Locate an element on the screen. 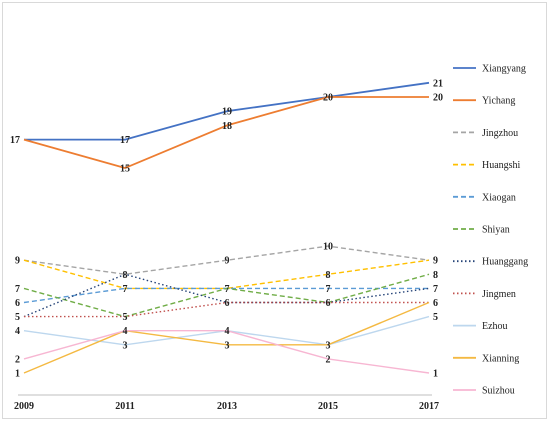 This screenshot has height=422, width=550. series-line-yichang is located at coordinates (226, 132).